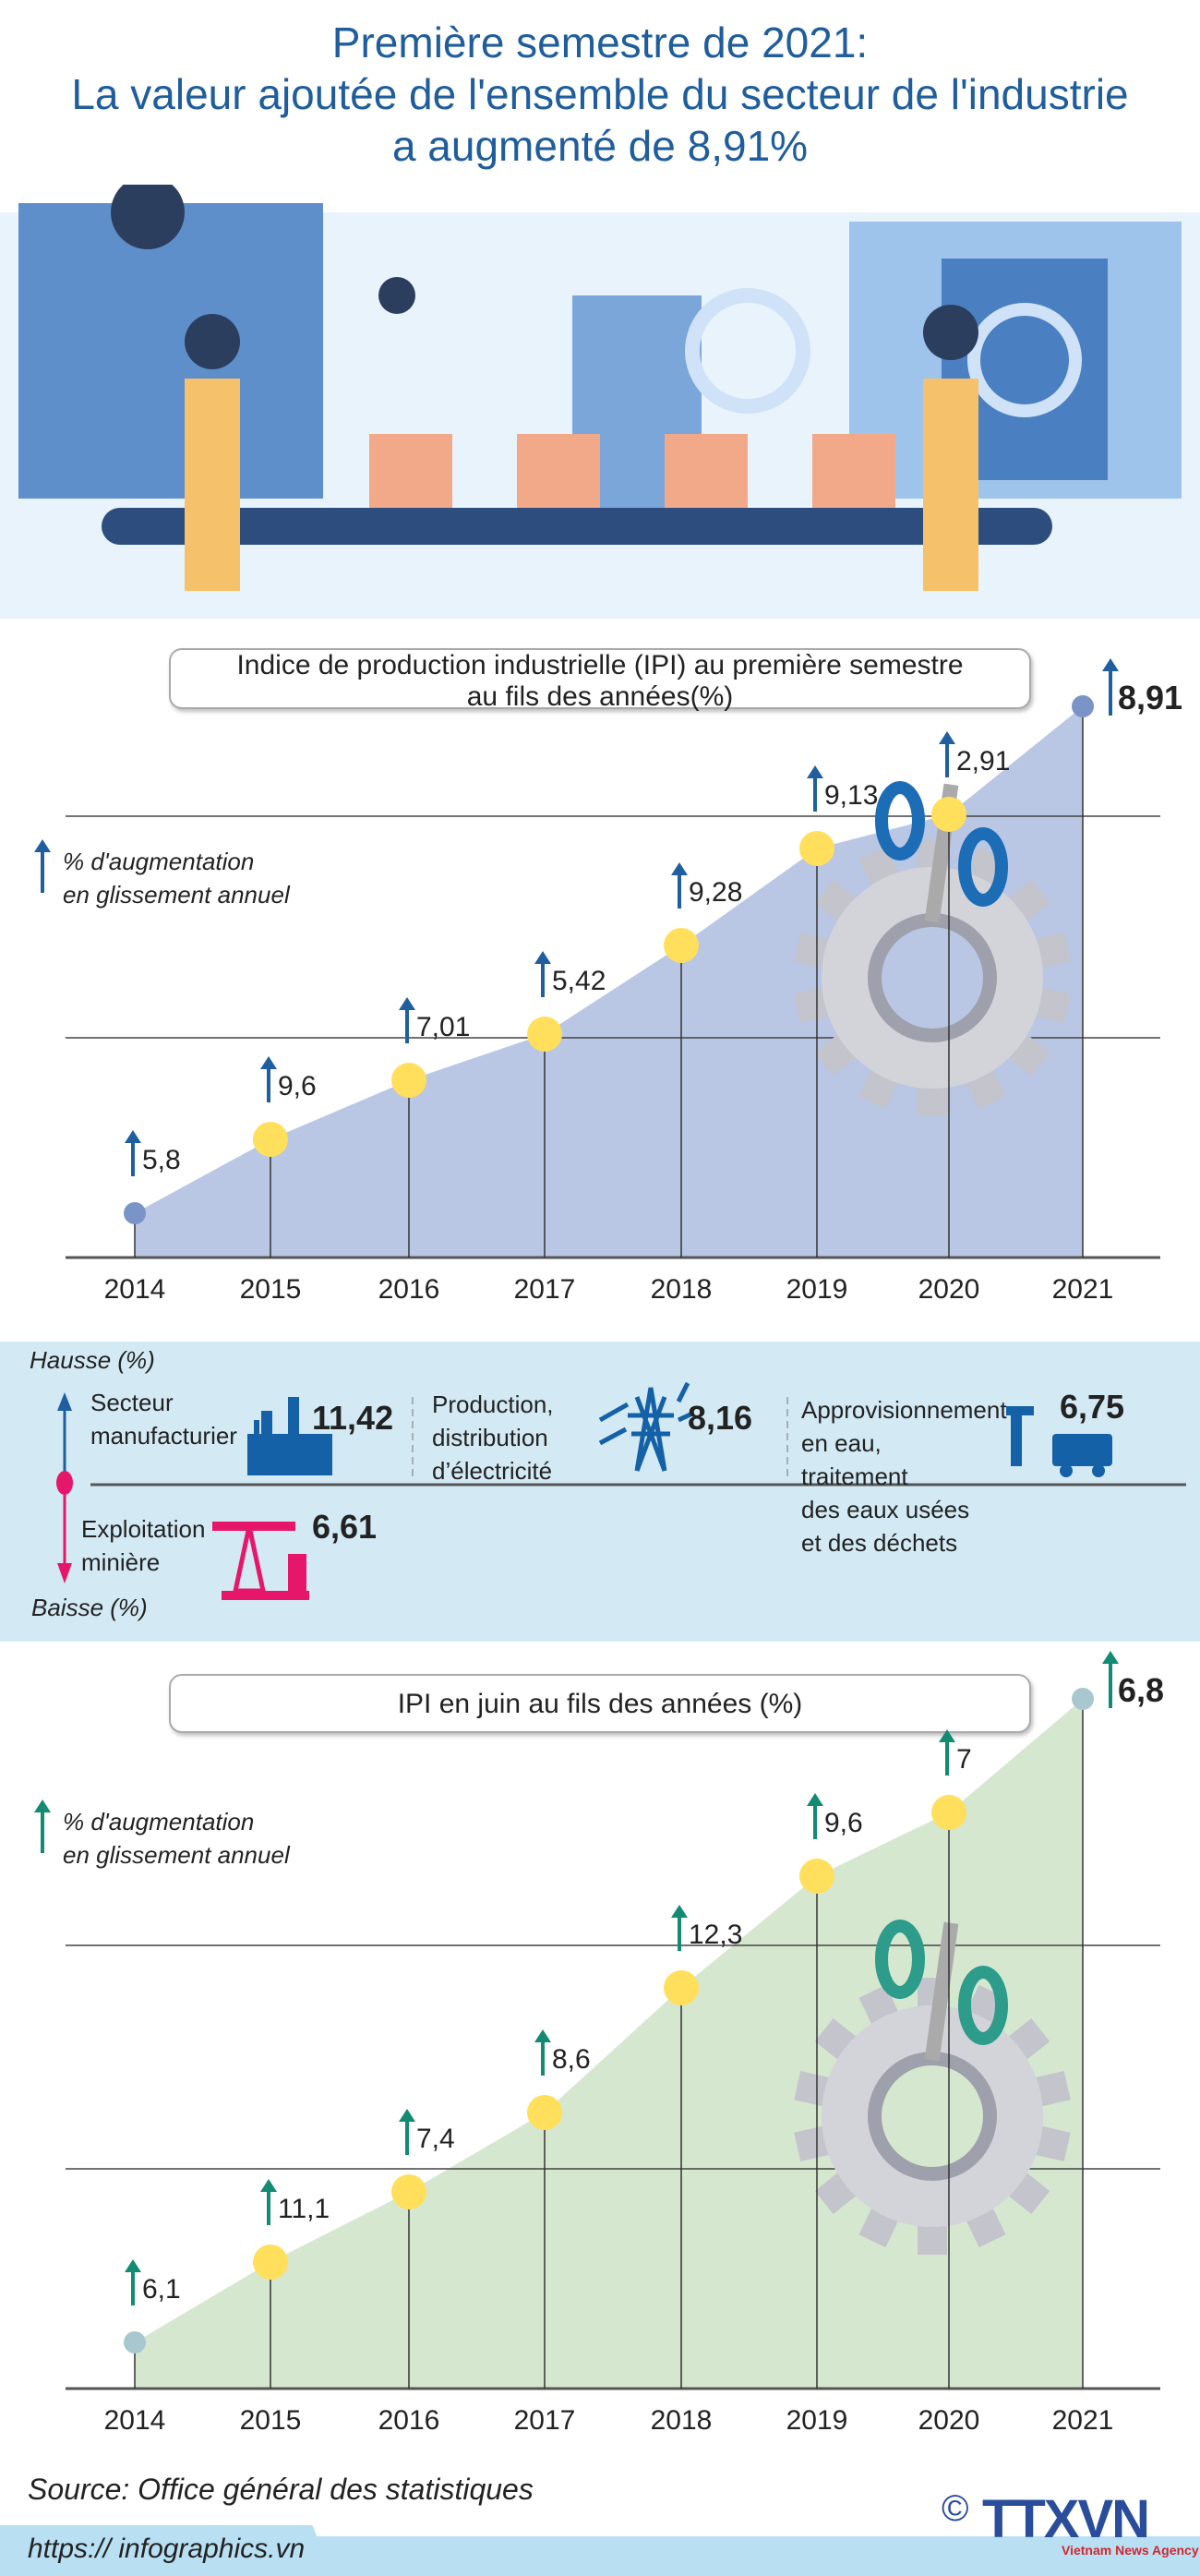  I want to click on value-label-2021: 6,8, so click(1141, 1690).